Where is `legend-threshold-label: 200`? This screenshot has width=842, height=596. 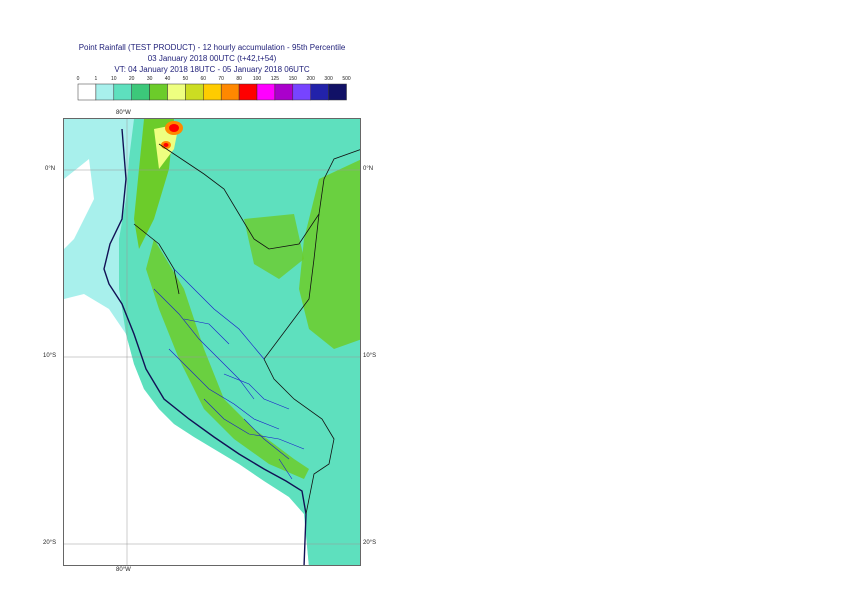 legend-threshold-label: 200 is located at coordinates (311, 79).